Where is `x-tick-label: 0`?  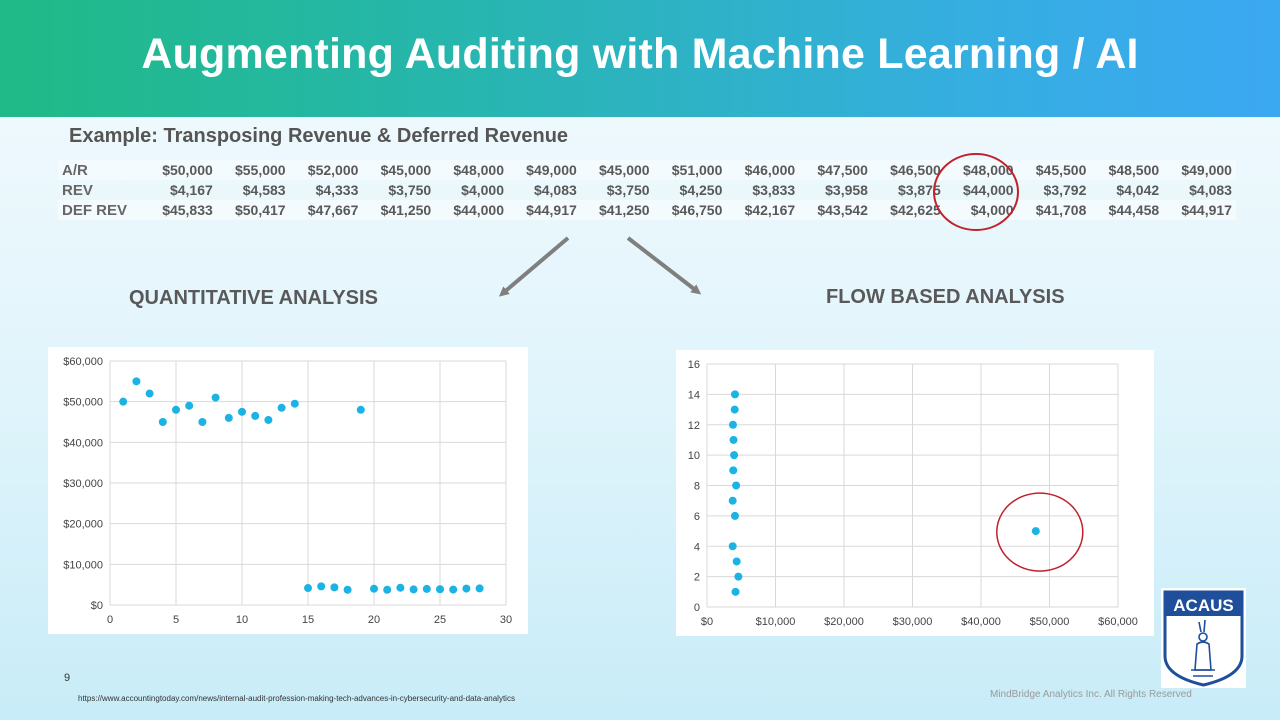
x-tick-label: 0 is located at coordinates (110, 620).